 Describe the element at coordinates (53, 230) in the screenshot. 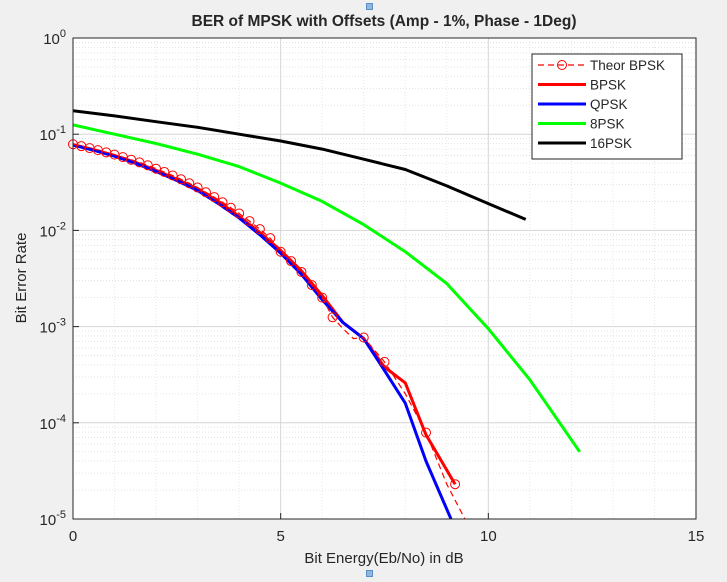

I see `y-tick-label: 10⁻²` at that location.